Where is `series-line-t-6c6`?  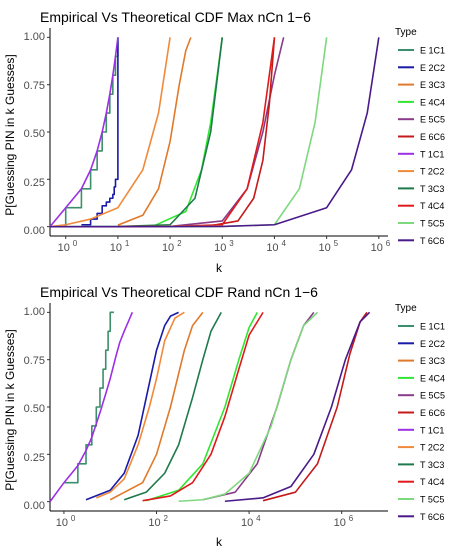 series-line-t-6c6 is located at coordinates (297, 407).